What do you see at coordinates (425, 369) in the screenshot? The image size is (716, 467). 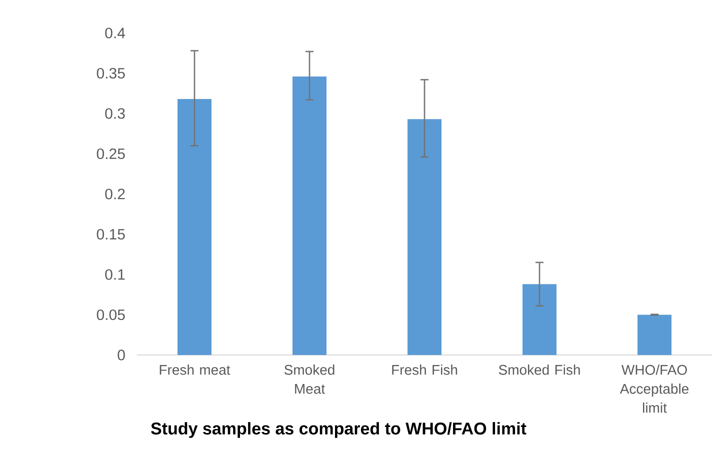 I see `x-tick-label: Fresh Fish` at bounding box center [425, 369].